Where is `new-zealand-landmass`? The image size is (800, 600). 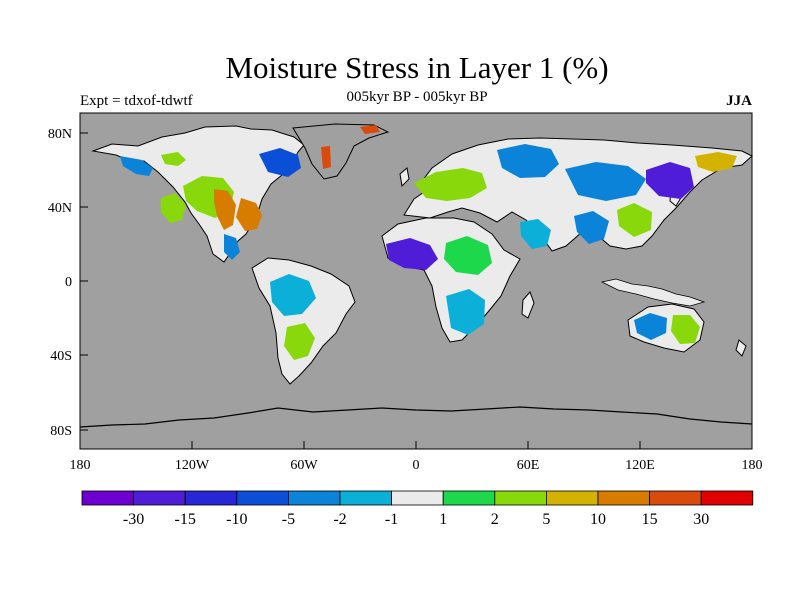 new-zealand-landmass is located at coordinates (741, 348).